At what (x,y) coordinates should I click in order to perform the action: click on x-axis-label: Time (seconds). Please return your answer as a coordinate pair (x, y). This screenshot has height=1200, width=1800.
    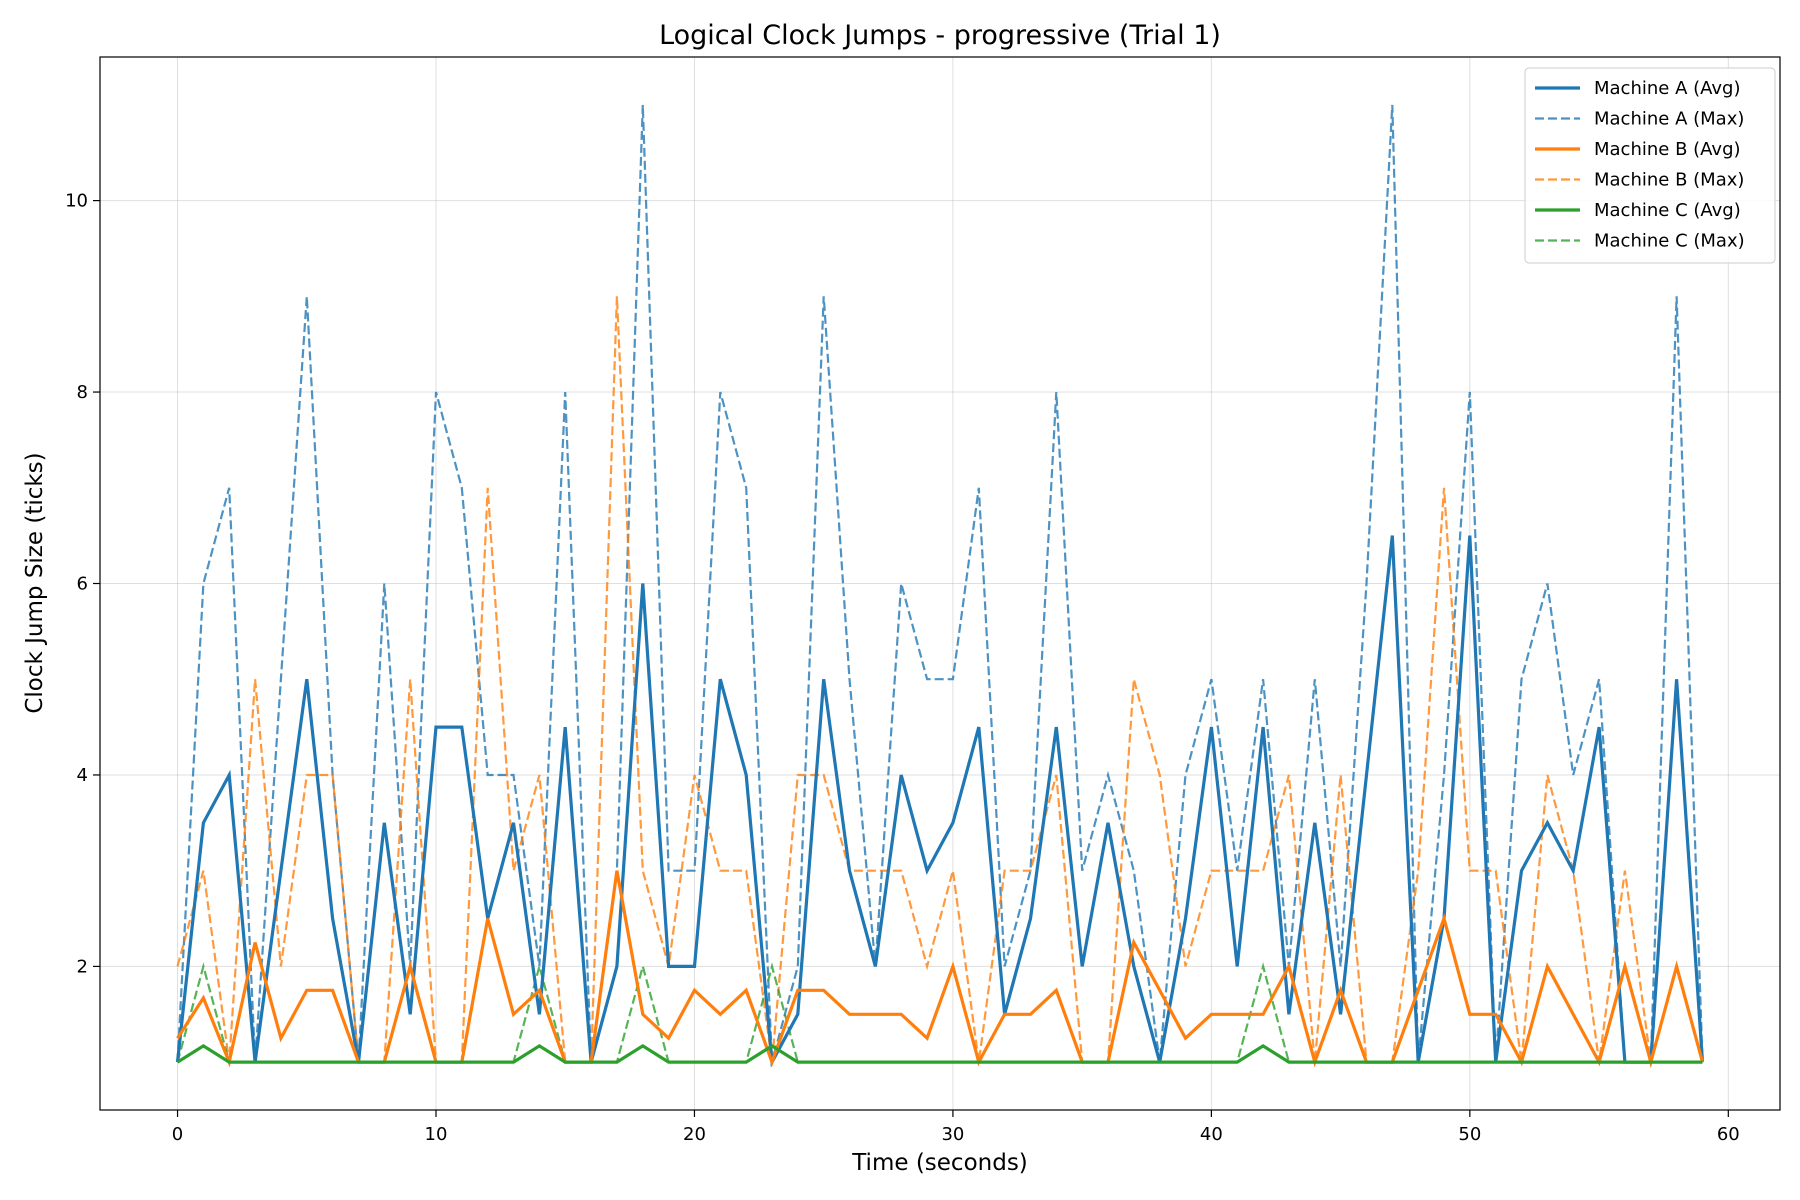
    Looking at the image, I should click on (939, 1163).